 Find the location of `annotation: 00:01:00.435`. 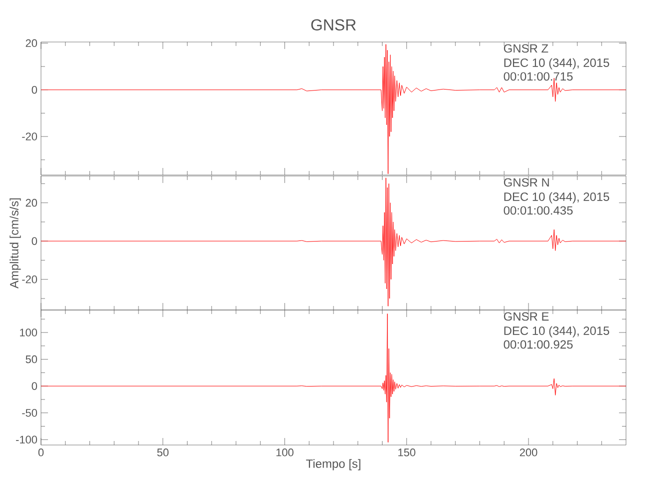

annotation: 00:01:00.435 is located at coordinates (538, 210).